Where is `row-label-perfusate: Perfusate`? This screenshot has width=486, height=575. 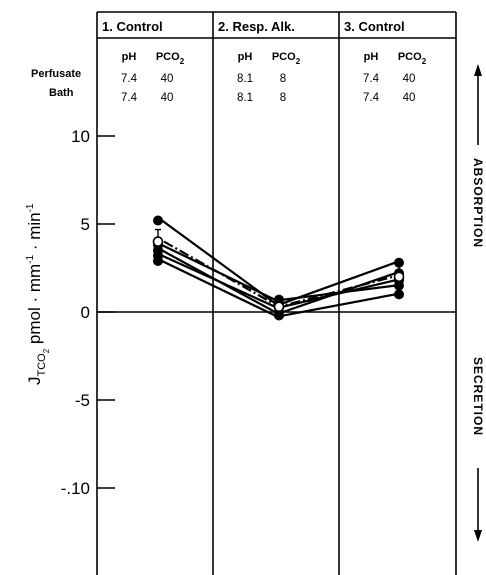 row-label-perfusate: Perfusate is located at coordinates (56, 74).